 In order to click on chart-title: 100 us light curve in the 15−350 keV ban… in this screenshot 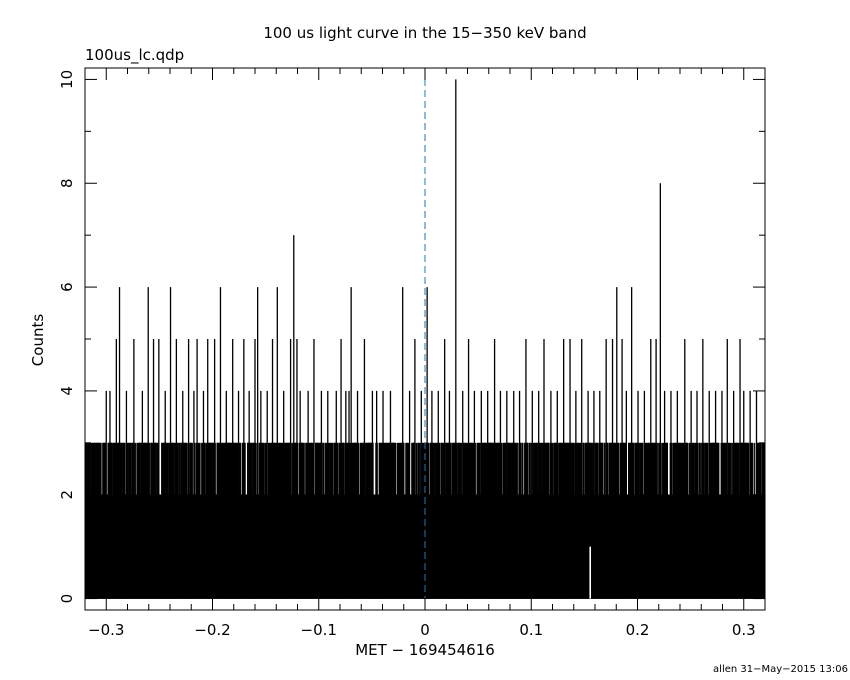, I will do `click(424, 33)`.